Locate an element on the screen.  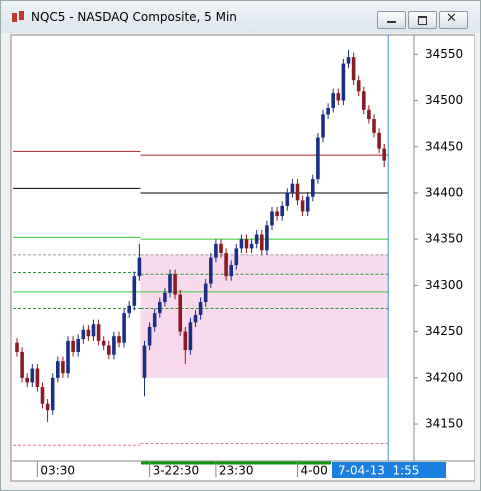
app-icon is located at coordinates (18, 16).